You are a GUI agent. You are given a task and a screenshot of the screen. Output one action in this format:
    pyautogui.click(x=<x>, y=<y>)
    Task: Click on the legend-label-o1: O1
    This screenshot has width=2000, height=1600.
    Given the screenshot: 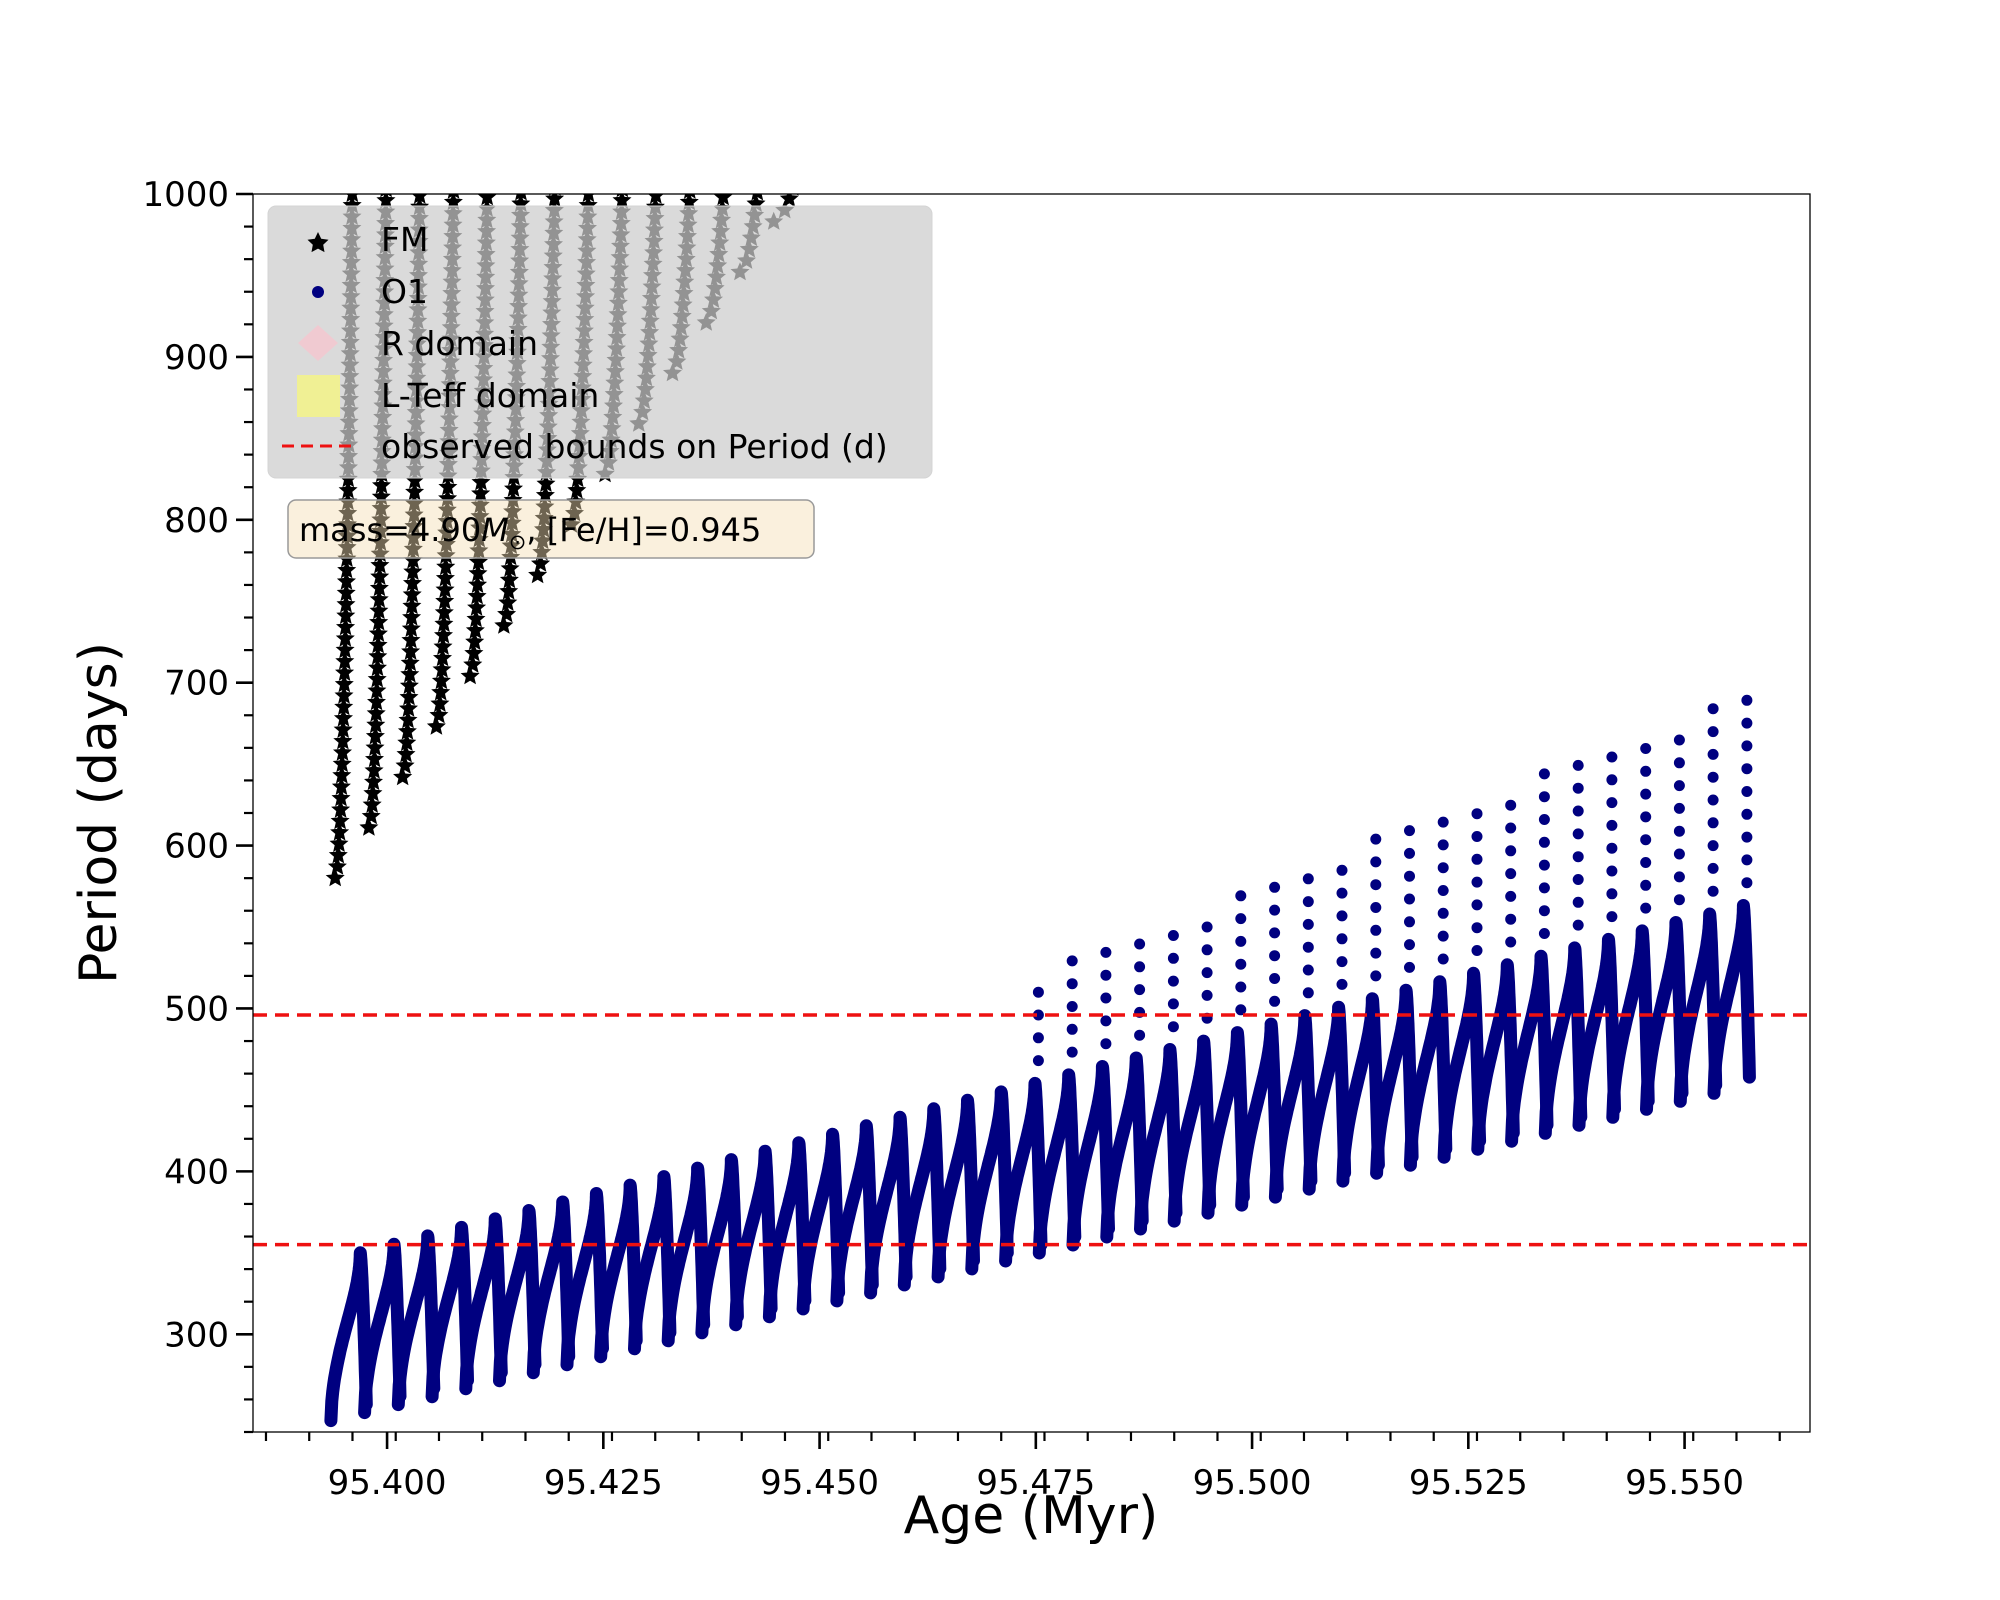 What is the action you would take?
    pyautogui.click(x=404, y=291)
    